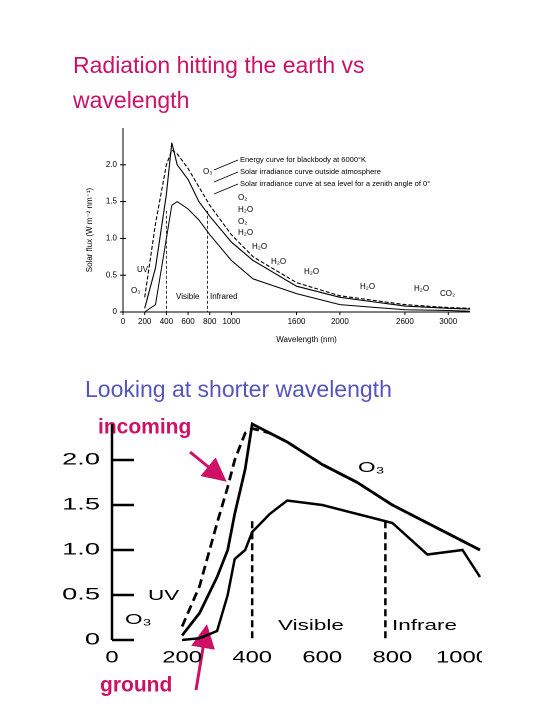 The width and height of the screenshot is (540, 725). Describe the element at coordinates (224, 296) in the screenshot. I see `annotation: Infrared` at that location.